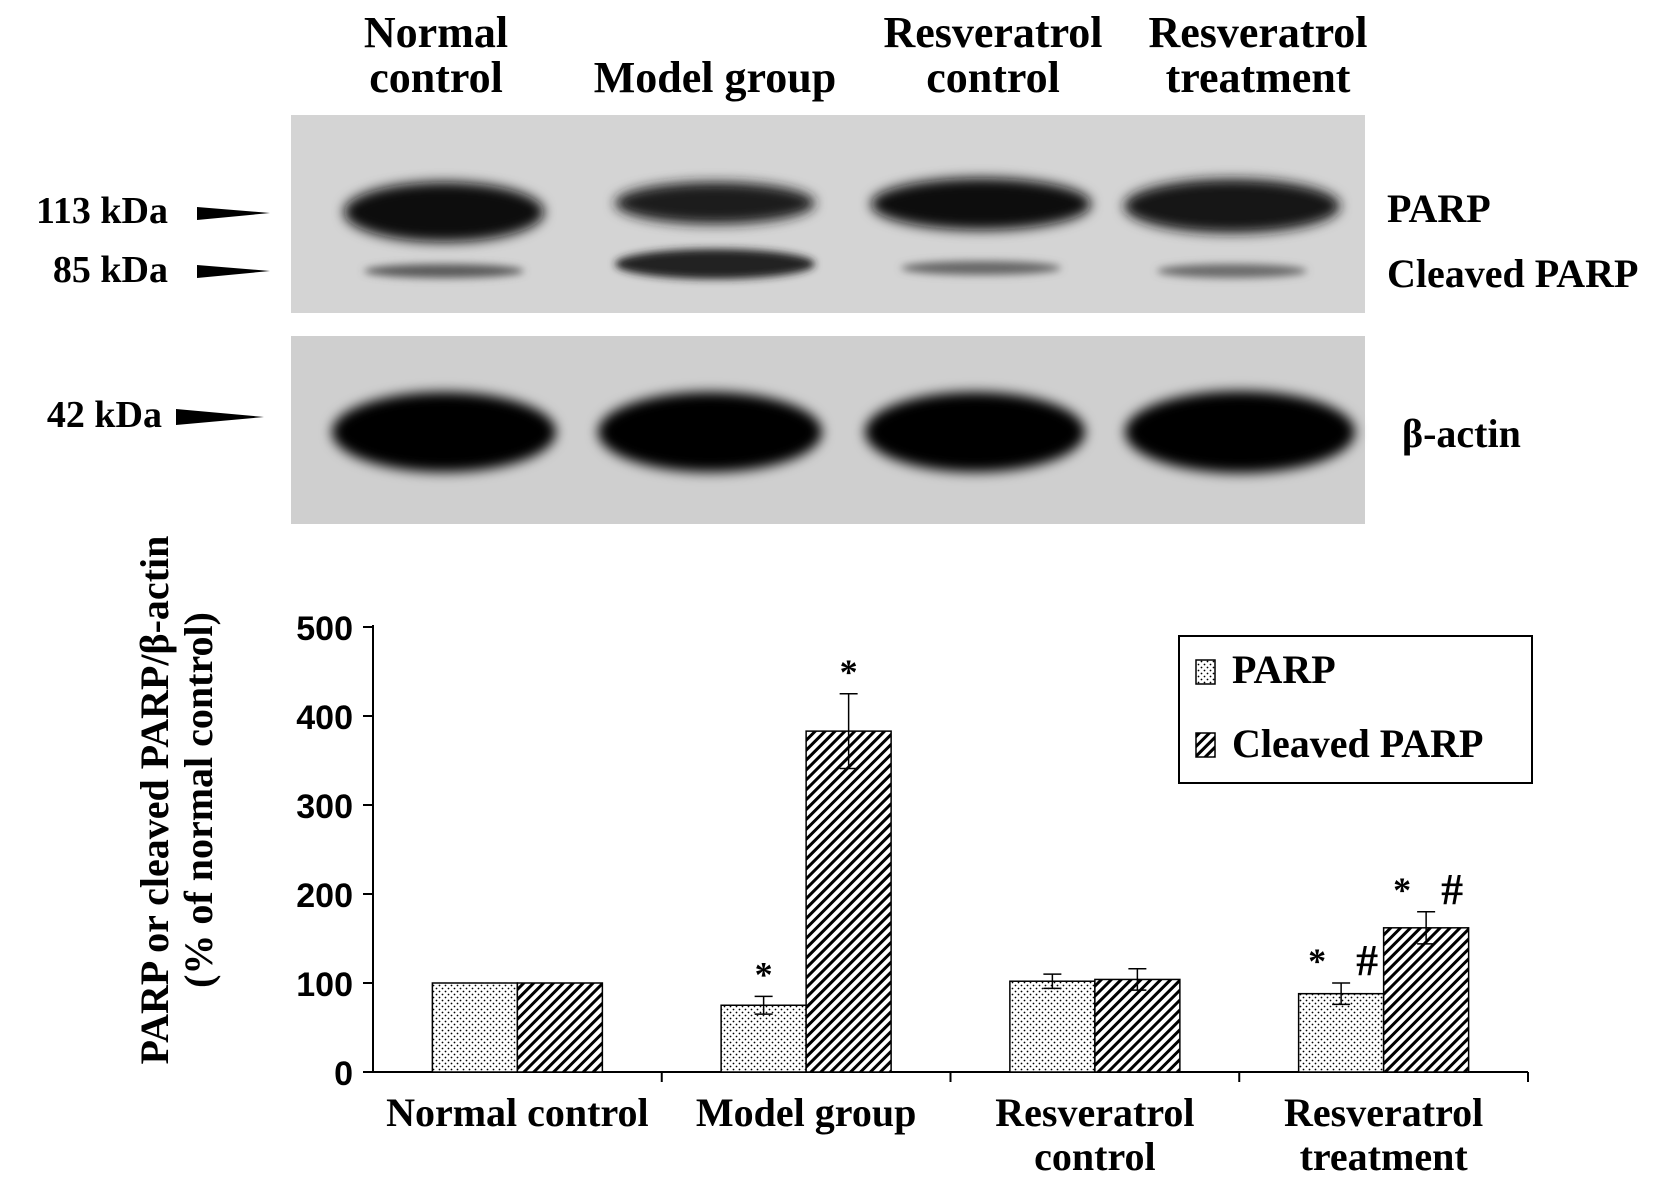  I want to click on legend: PARP Cleaved PARP, so click(1355, 709).